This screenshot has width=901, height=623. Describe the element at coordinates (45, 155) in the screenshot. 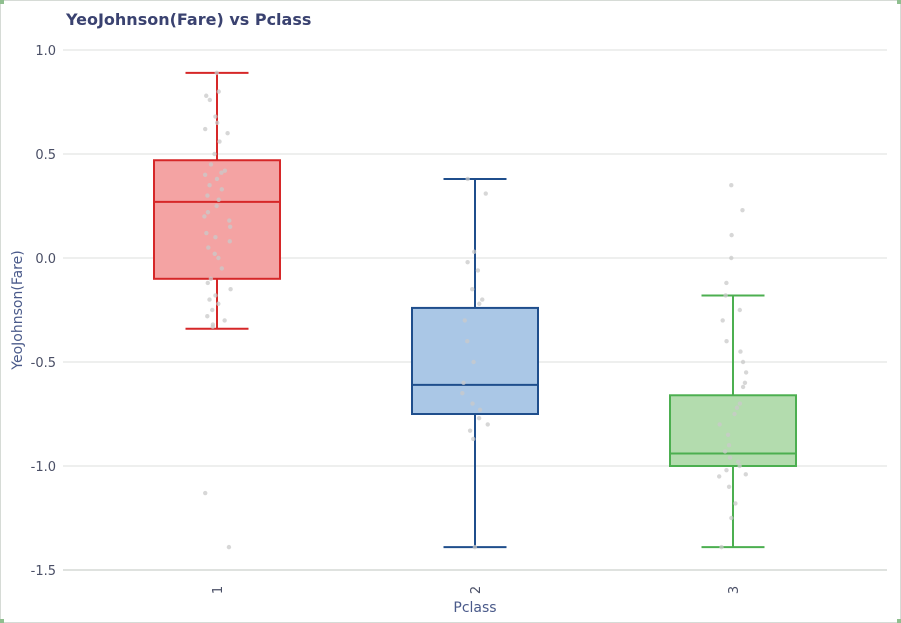

I see `y-tick-label: 0.5` at that location.